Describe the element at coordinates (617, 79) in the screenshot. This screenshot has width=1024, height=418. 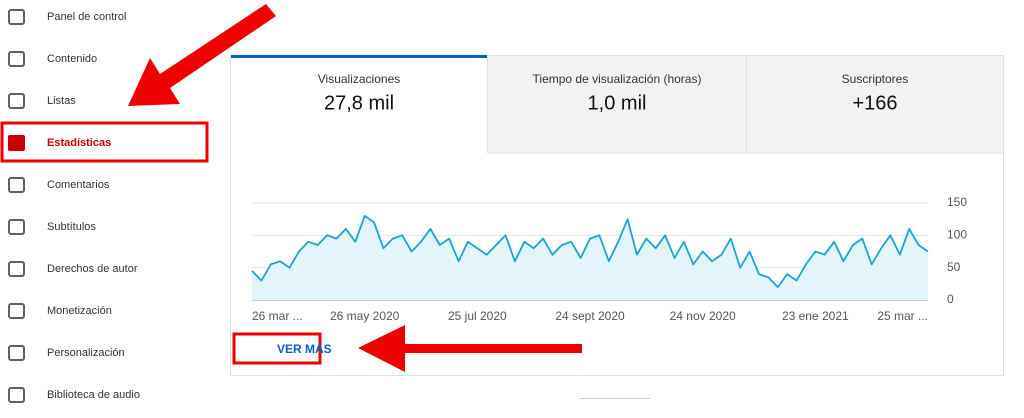
I see `tab-label: Tiempo de visualización (horas)` at that location.